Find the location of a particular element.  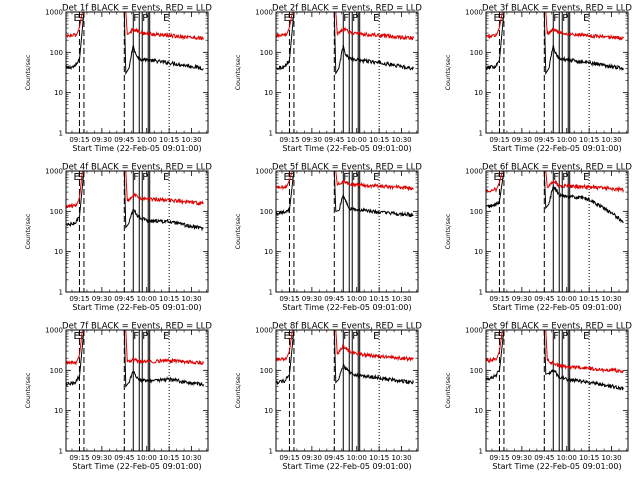

panel-title: Det 2f BLACK = Events, RED = LLD is located at coordinates (347, 9).